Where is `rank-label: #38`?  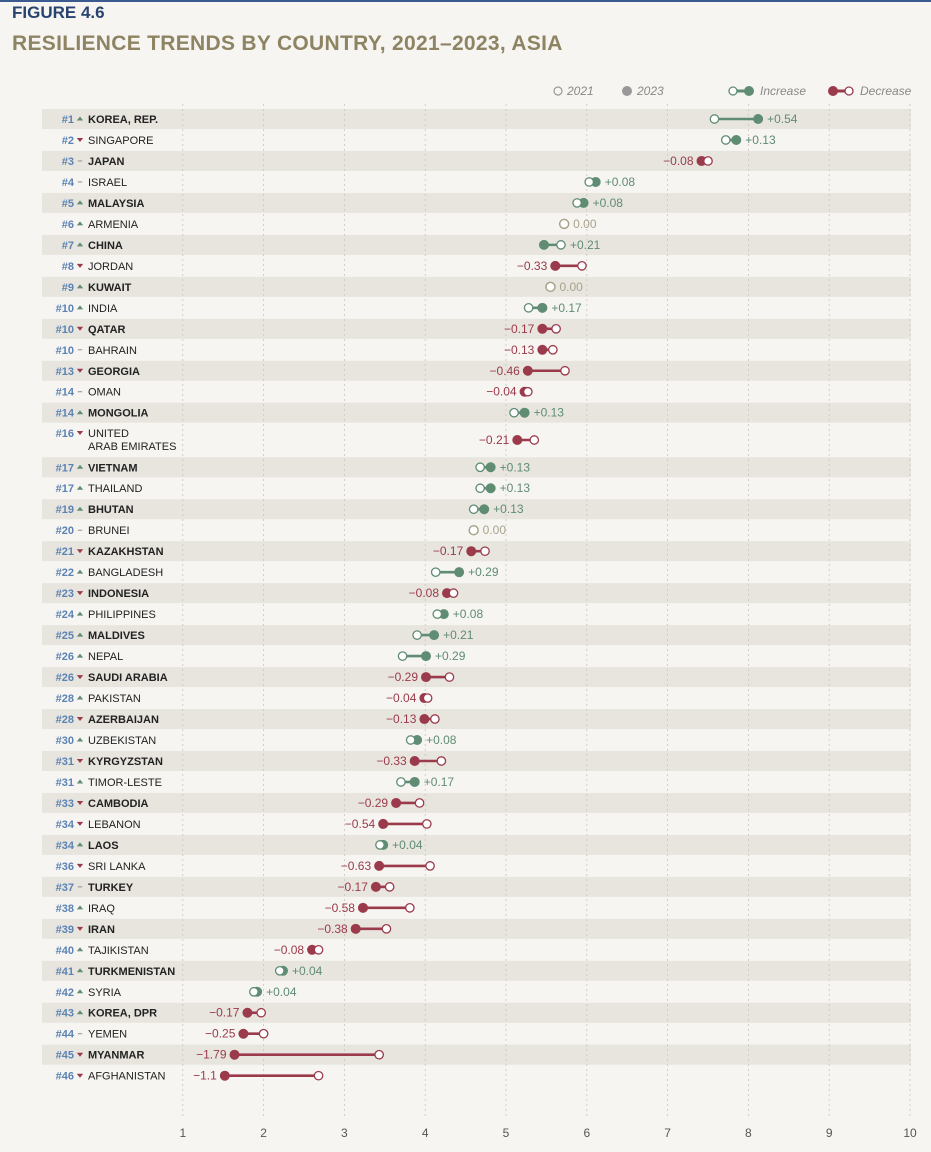 rank-label: #38 is located at coordinates (65, 909).